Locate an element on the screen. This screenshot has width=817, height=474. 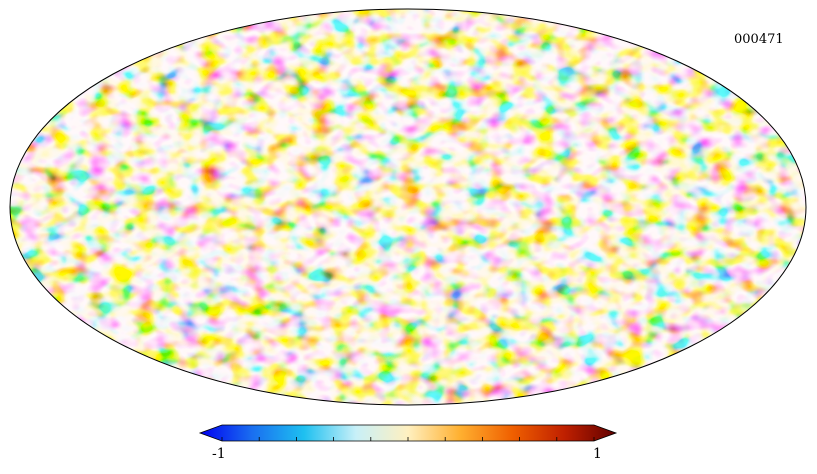
colorbar-min-label: -1 is located at coordinates (219, 454).